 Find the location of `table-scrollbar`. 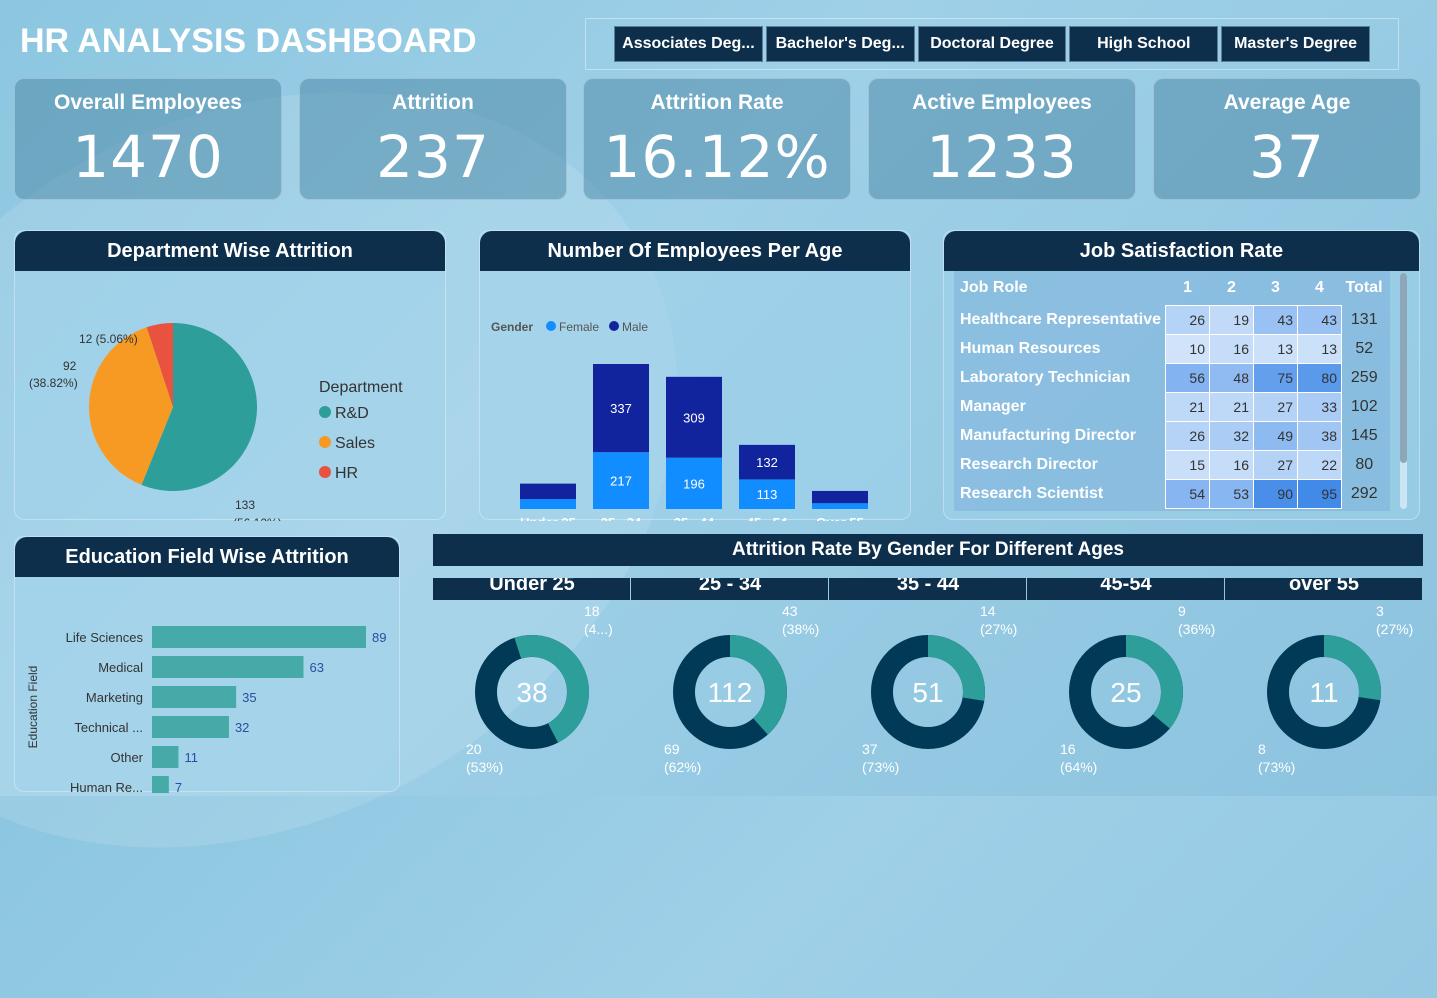

table-scrollbar is located at coordinates (1403, 391).